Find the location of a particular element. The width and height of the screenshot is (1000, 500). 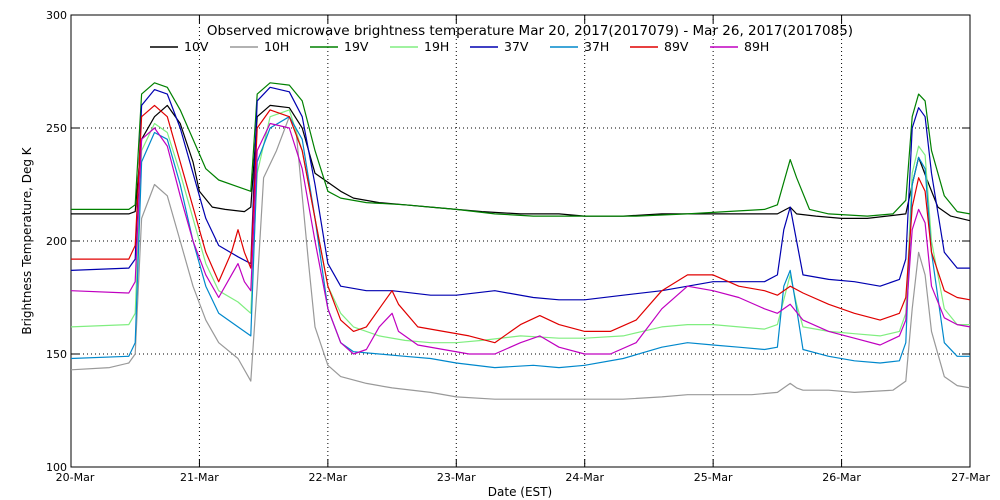

x-tick-label: 27-Mar is located at coordinates (970, 477).